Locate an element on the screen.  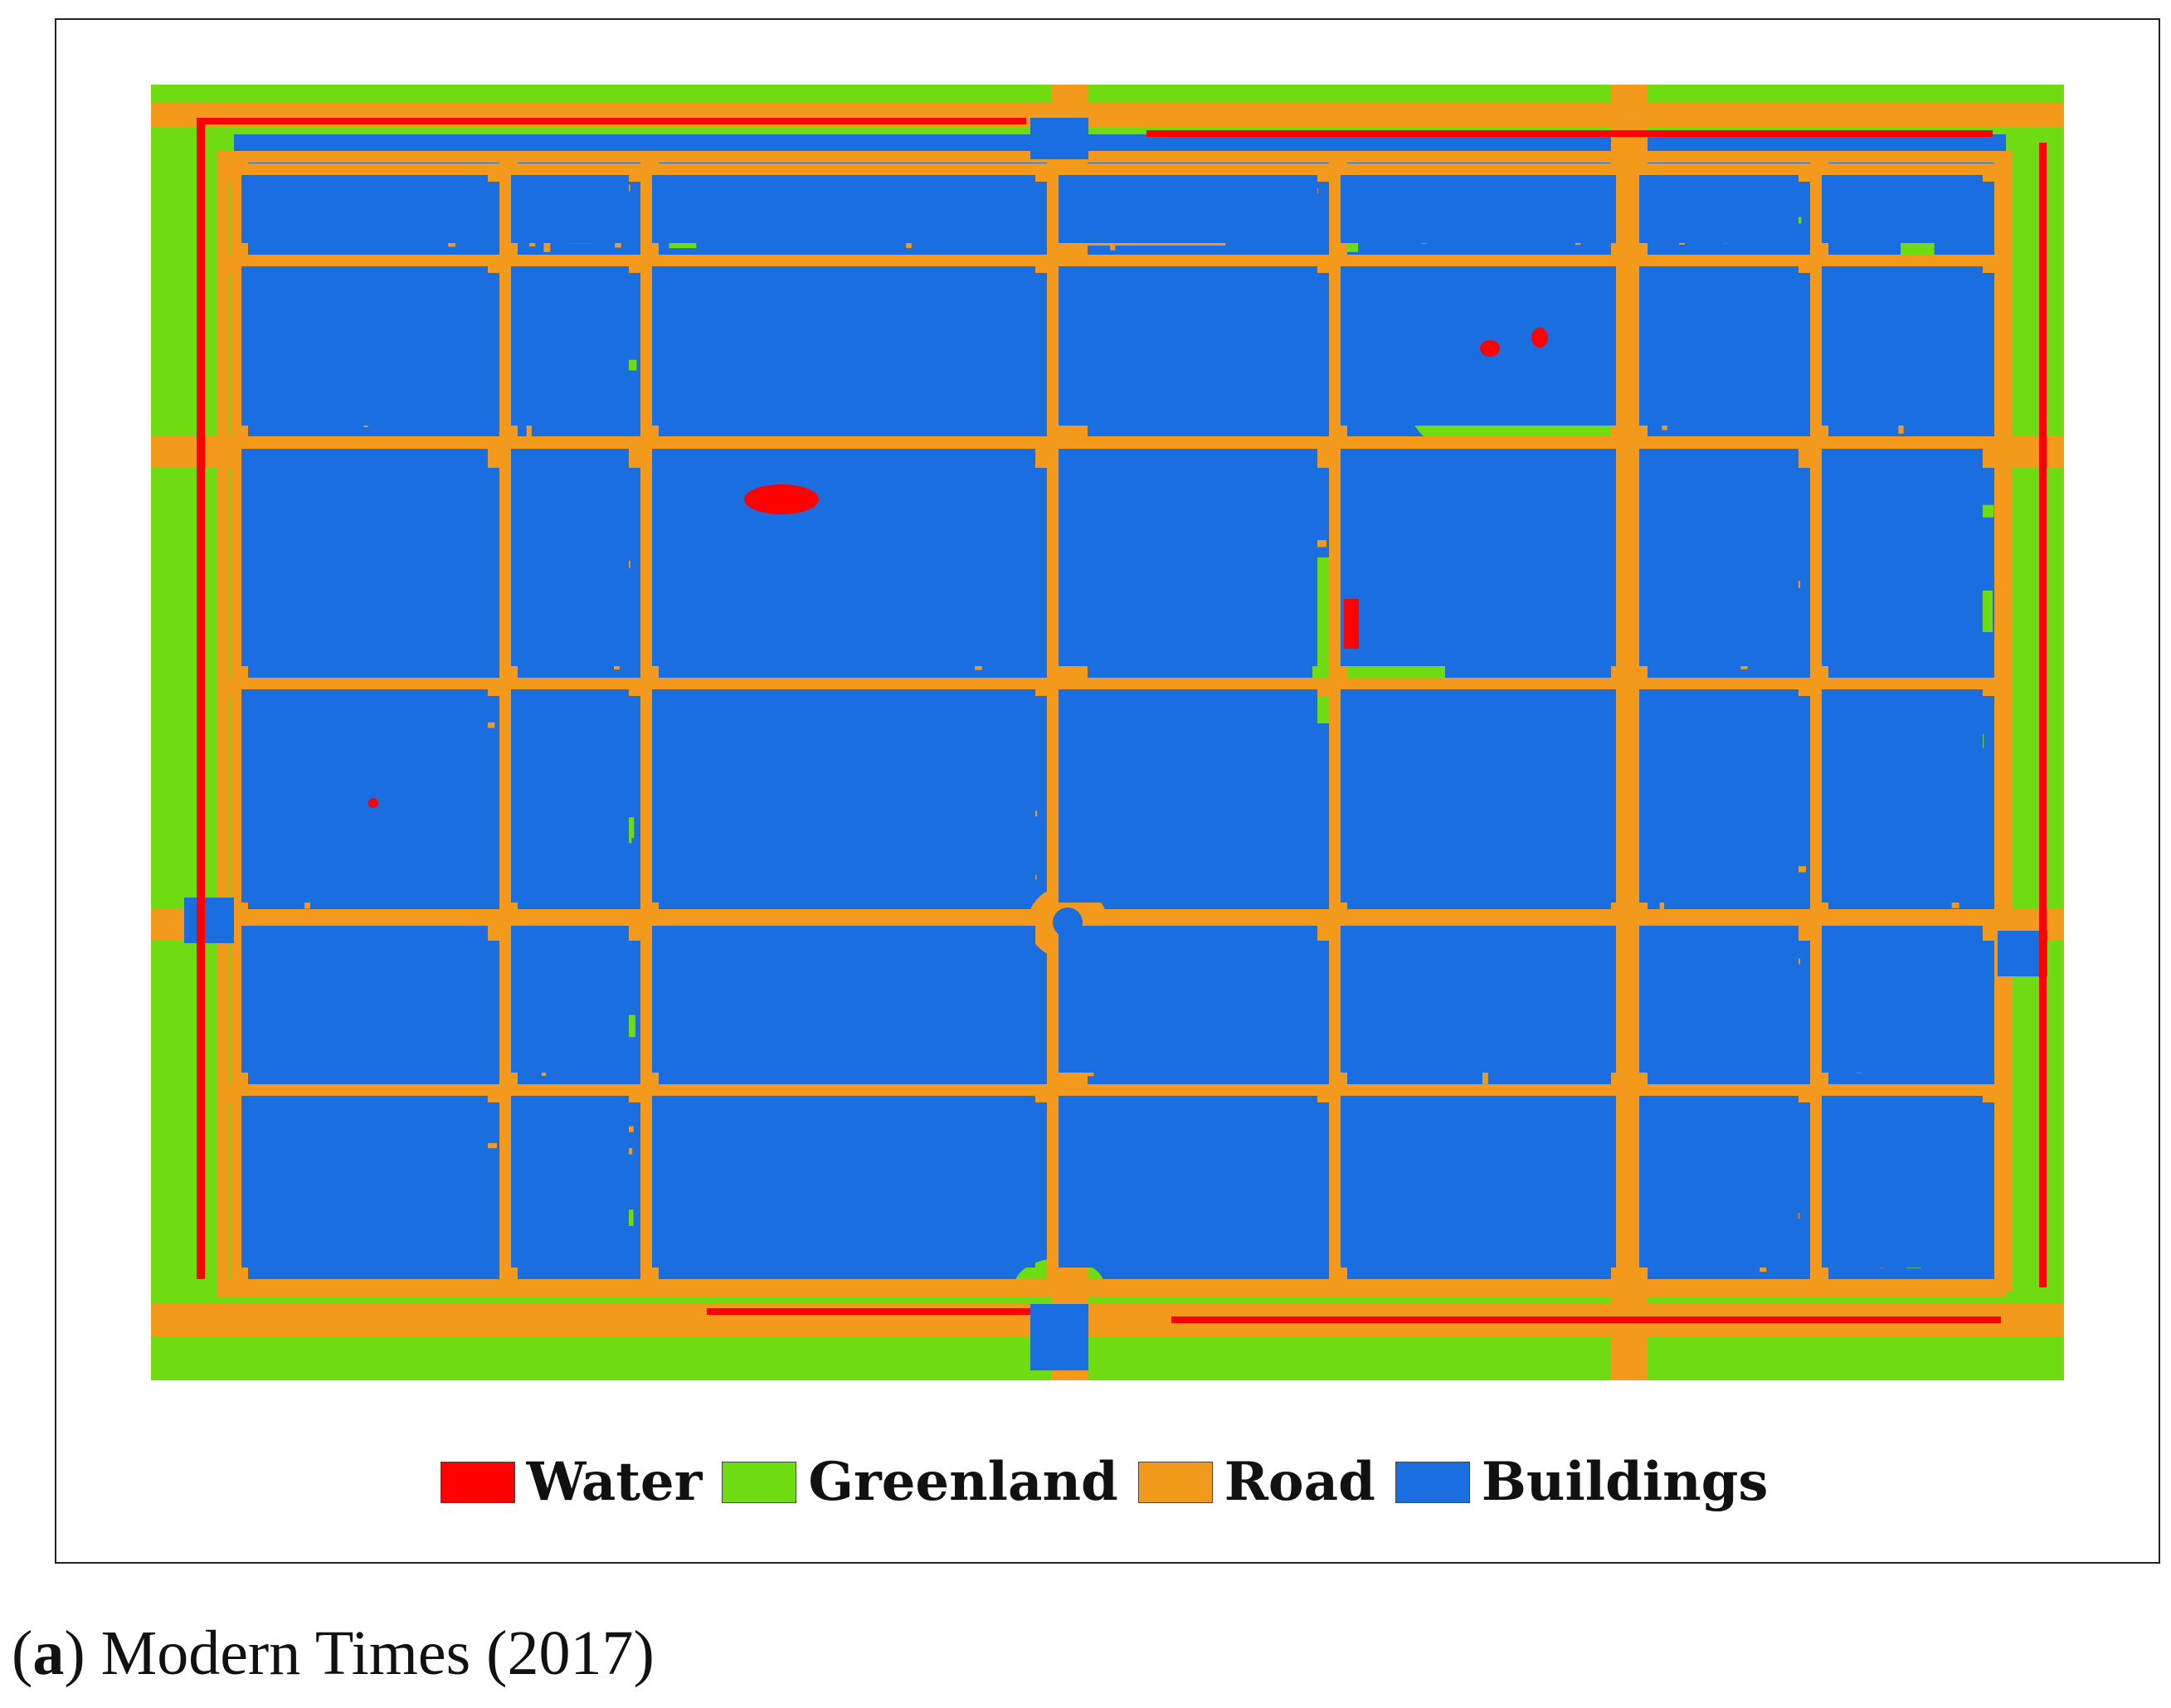
roundabout-center is located at coordinates (1068, 922).